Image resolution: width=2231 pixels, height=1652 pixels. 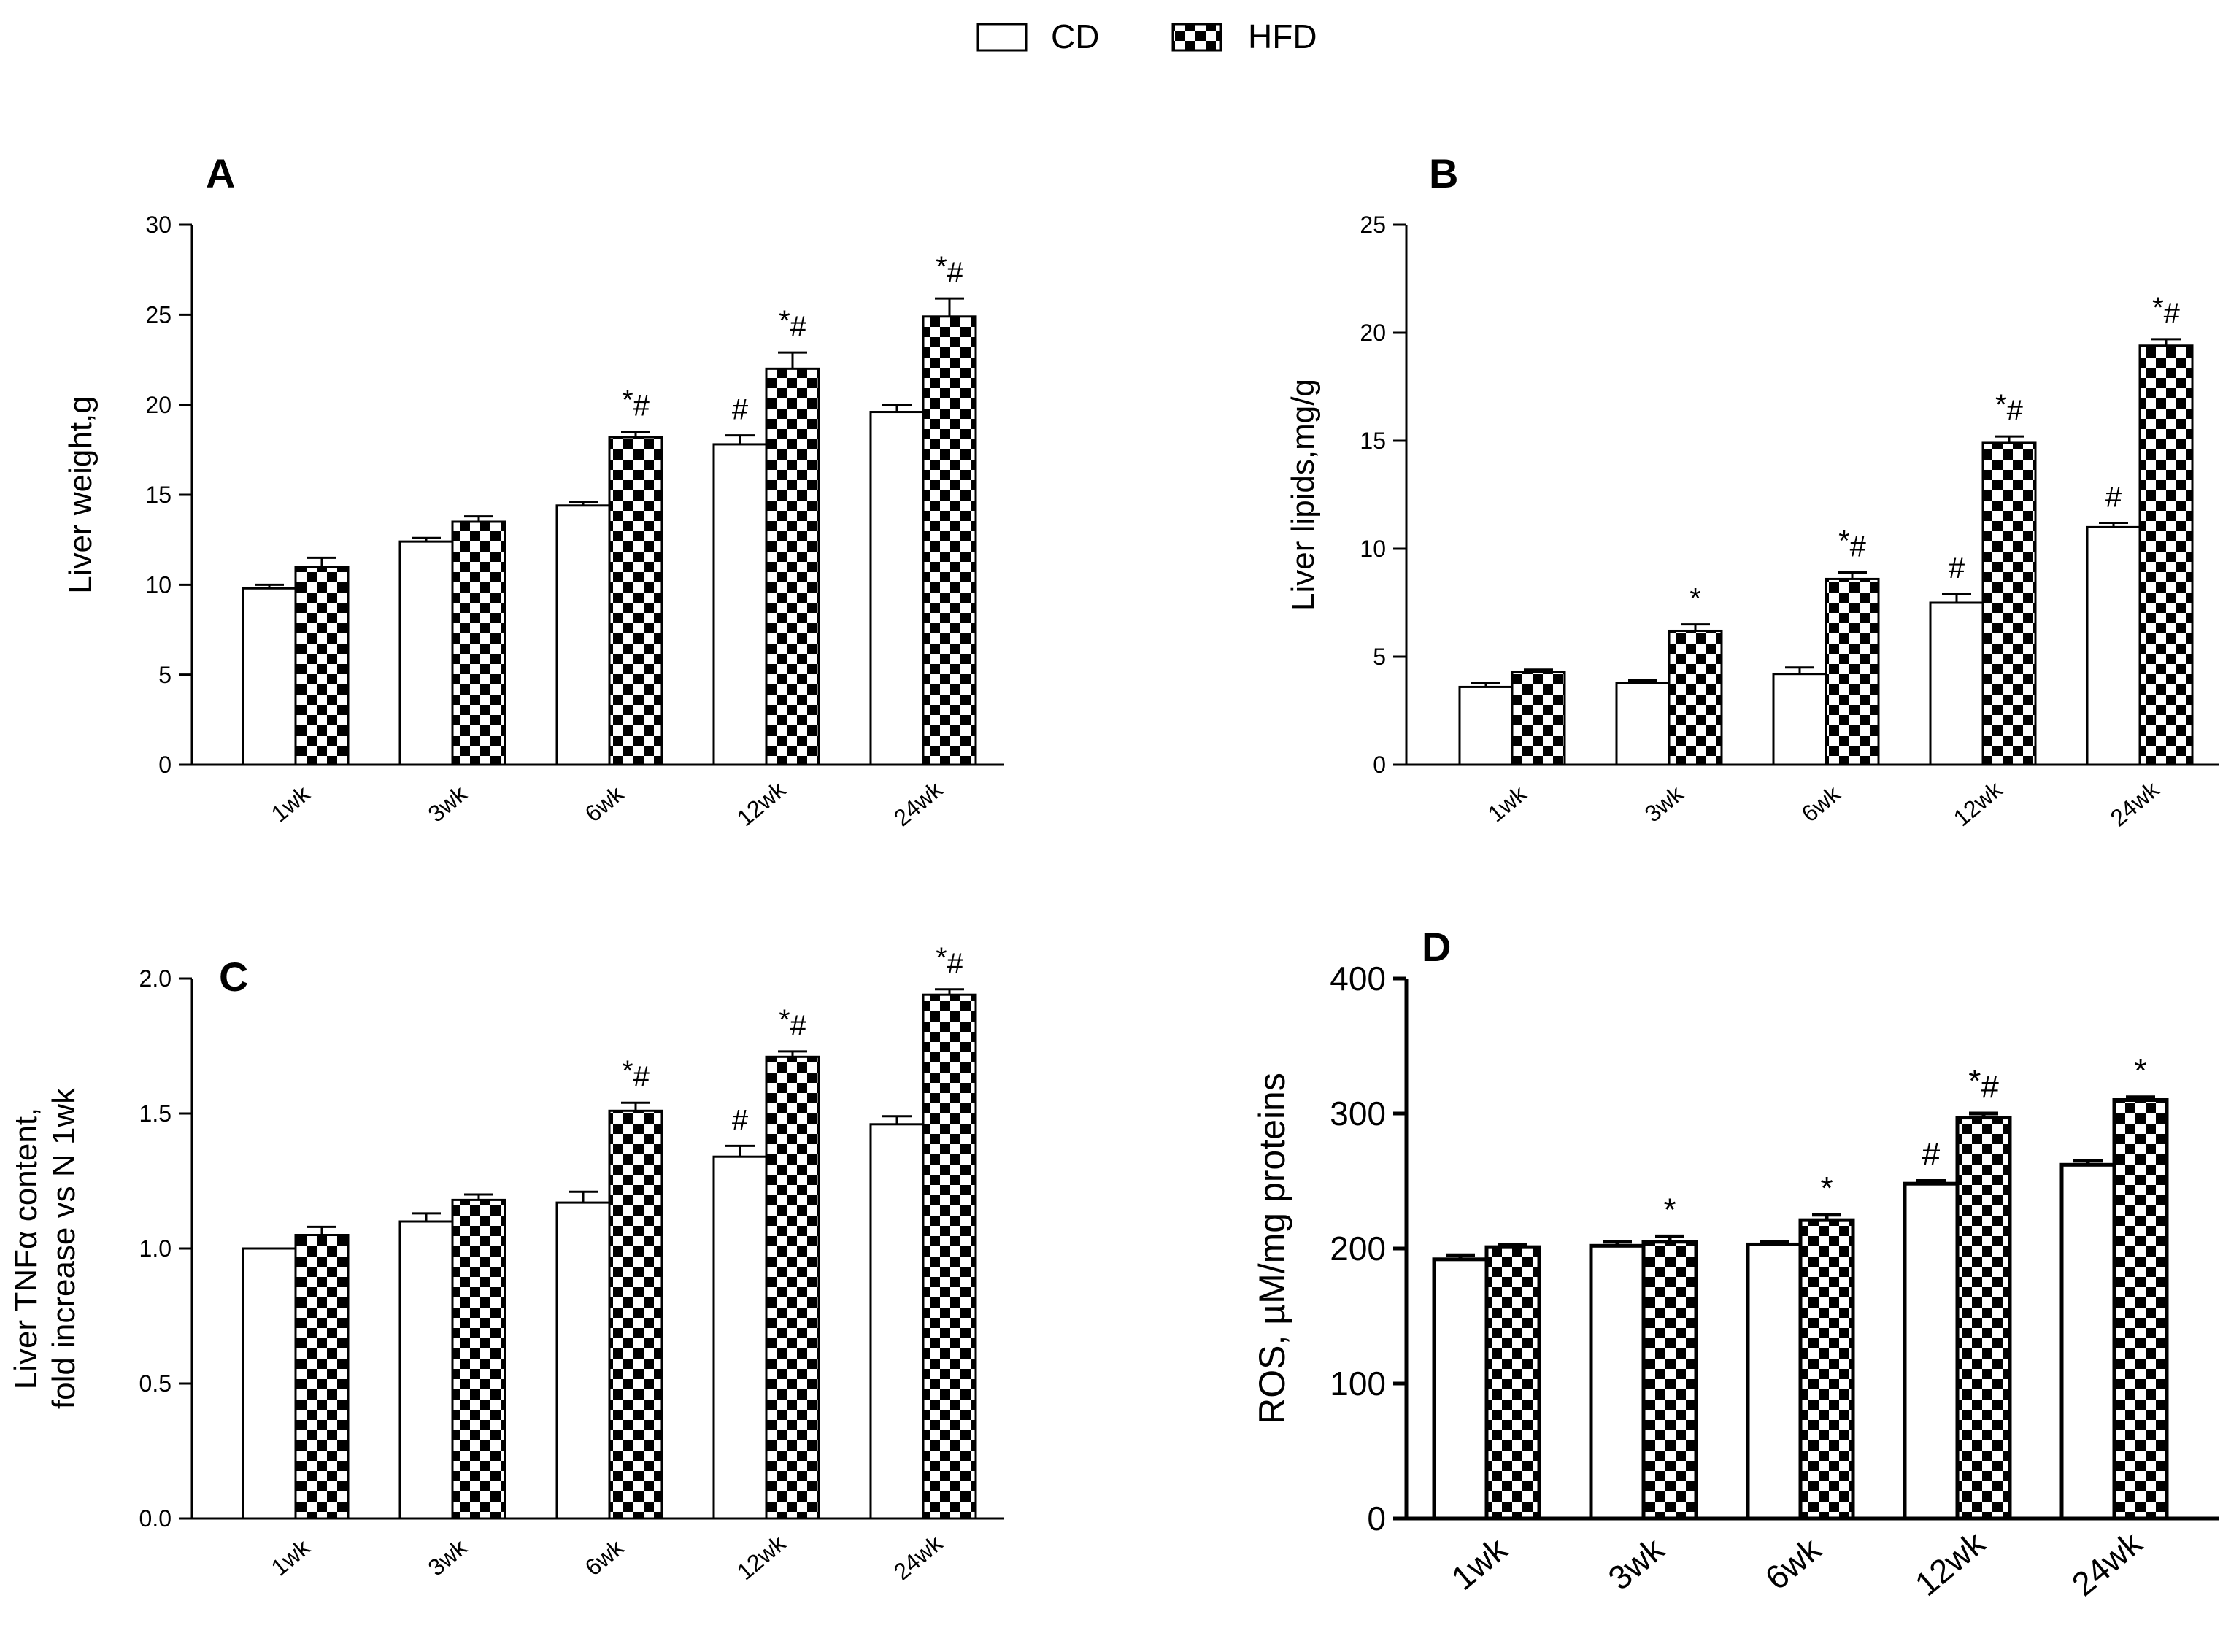 What do you see at coordinates (1272, 1248) in the screenshot?
I see `y-axis-label: ROS, µM/mg proteins` at bounding box center [1272, 1248].